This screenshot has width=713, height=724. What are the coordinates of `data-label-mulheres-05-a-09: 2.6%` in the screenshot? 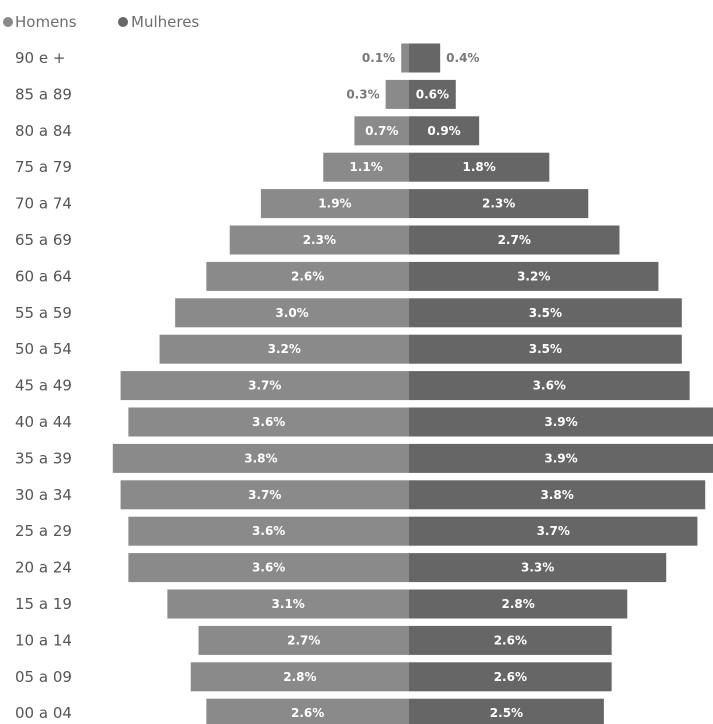 It's located at (510, 677).